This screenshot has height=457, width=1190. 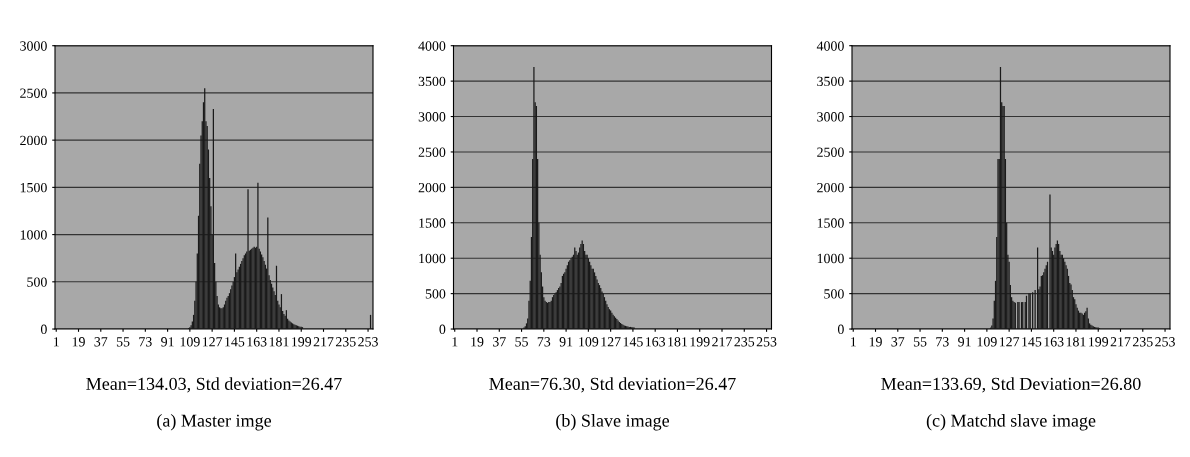 What do you see at coordinates (612, 385) in the screenshot?
I see `text: Mean=76.30, Std deviation=26.47` at bounding box center [612, 385].